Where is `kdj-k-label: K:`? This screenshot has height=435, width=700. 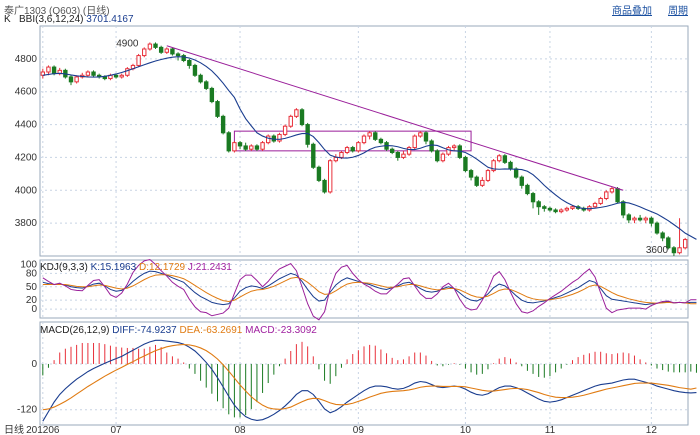 kdj-k-label: K: is located at coordinates (95, 267).